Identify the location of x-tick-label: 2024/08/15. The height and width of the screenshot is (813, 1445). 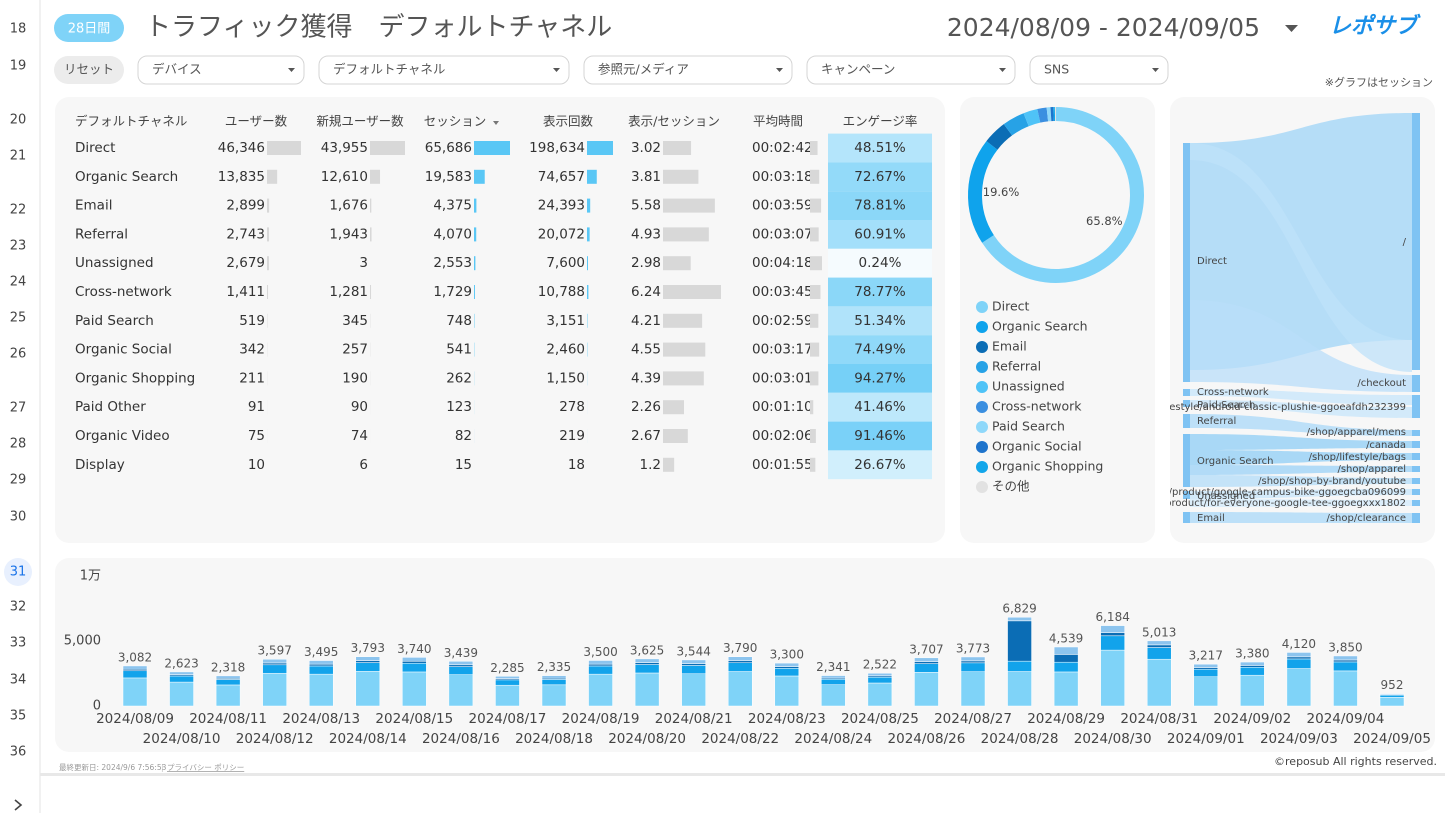
(414, 719).